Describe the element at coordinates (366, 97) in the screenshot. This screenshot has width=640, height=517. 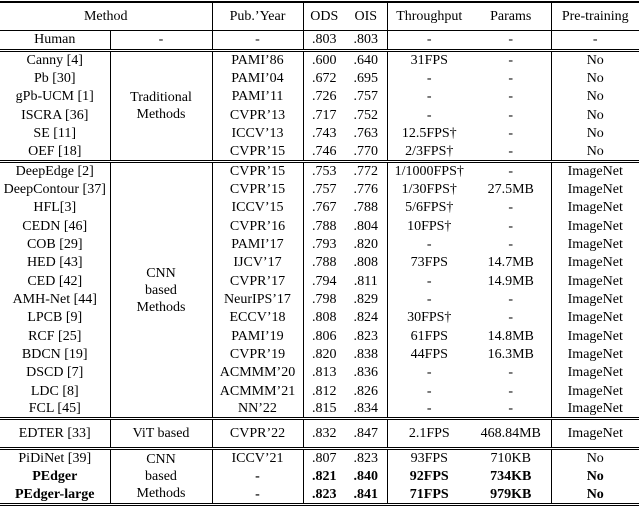
I see `cell-ois: .757` at that location.